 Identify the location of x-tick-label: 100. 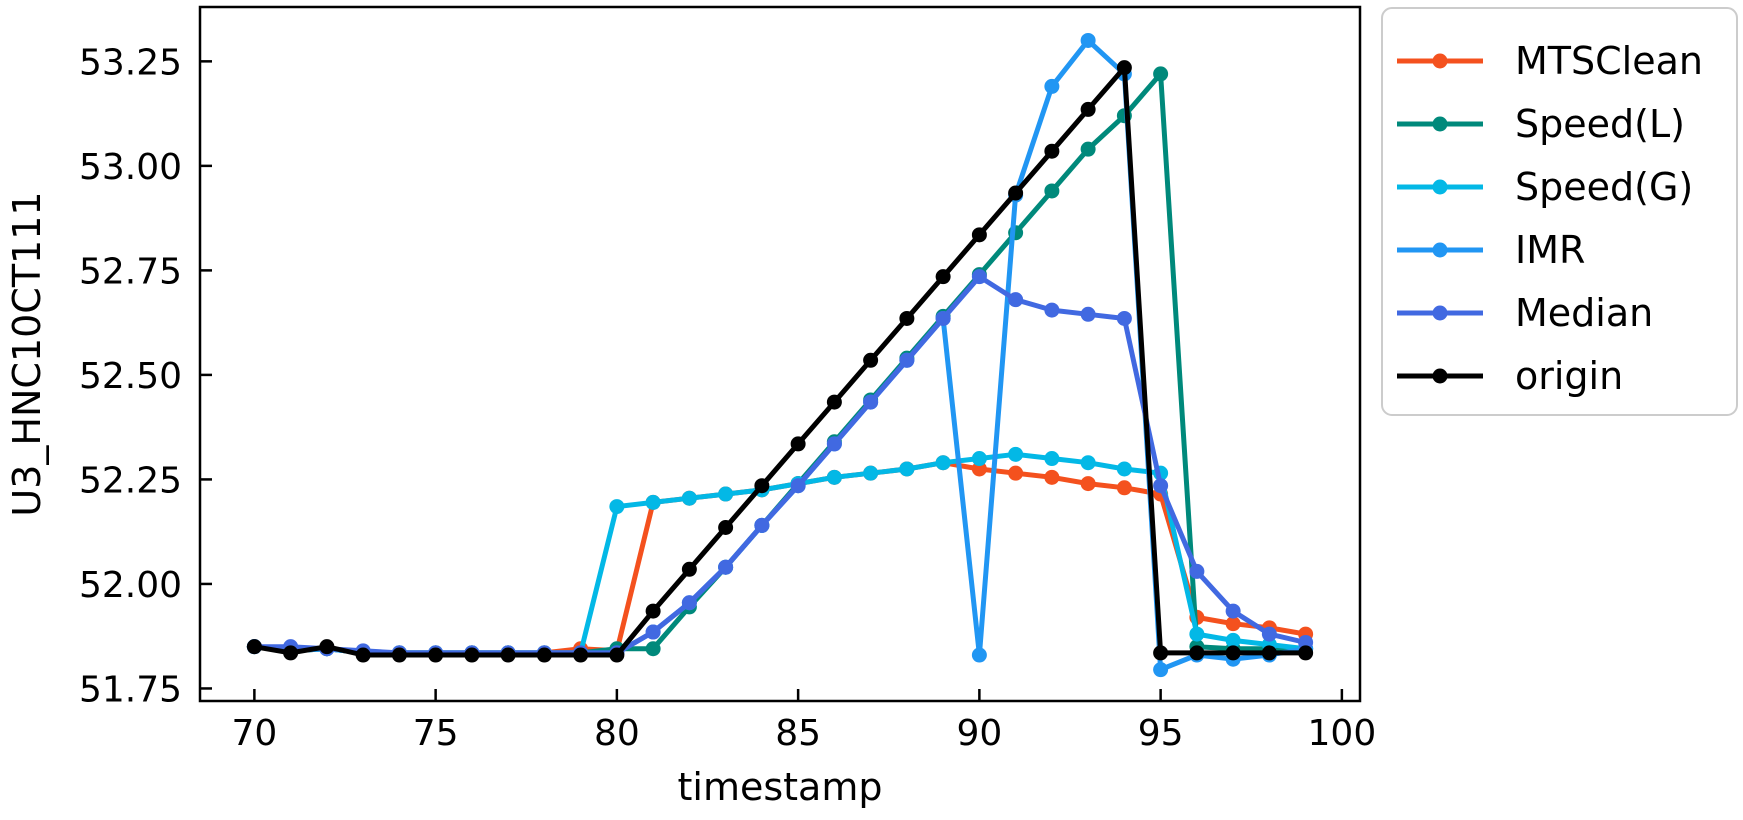
(1342, 733).